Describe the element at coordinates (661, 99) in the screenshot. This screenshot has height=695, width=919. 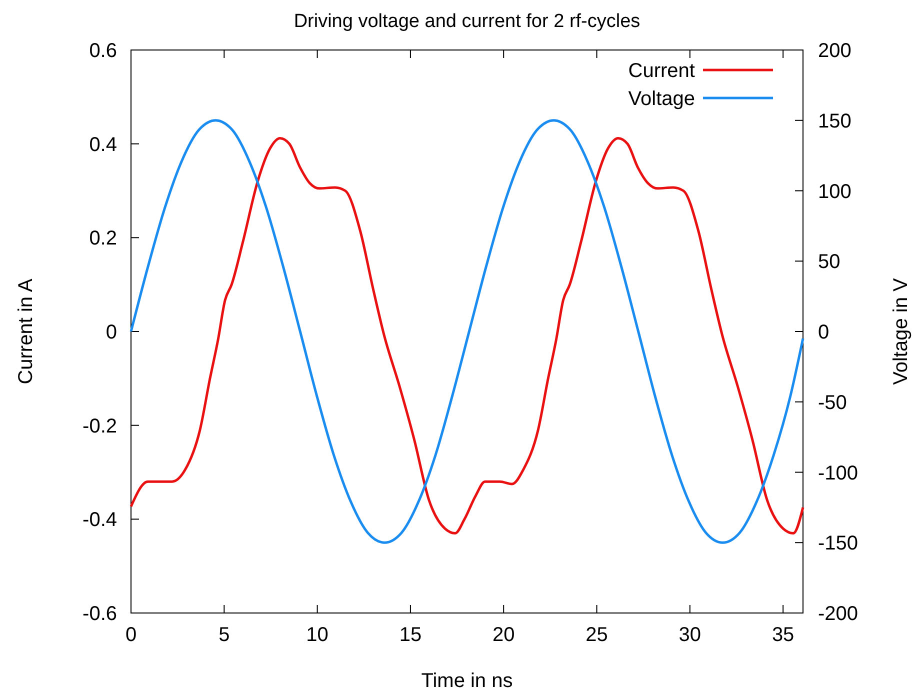
I see `legend-label: Voltage` at that location.